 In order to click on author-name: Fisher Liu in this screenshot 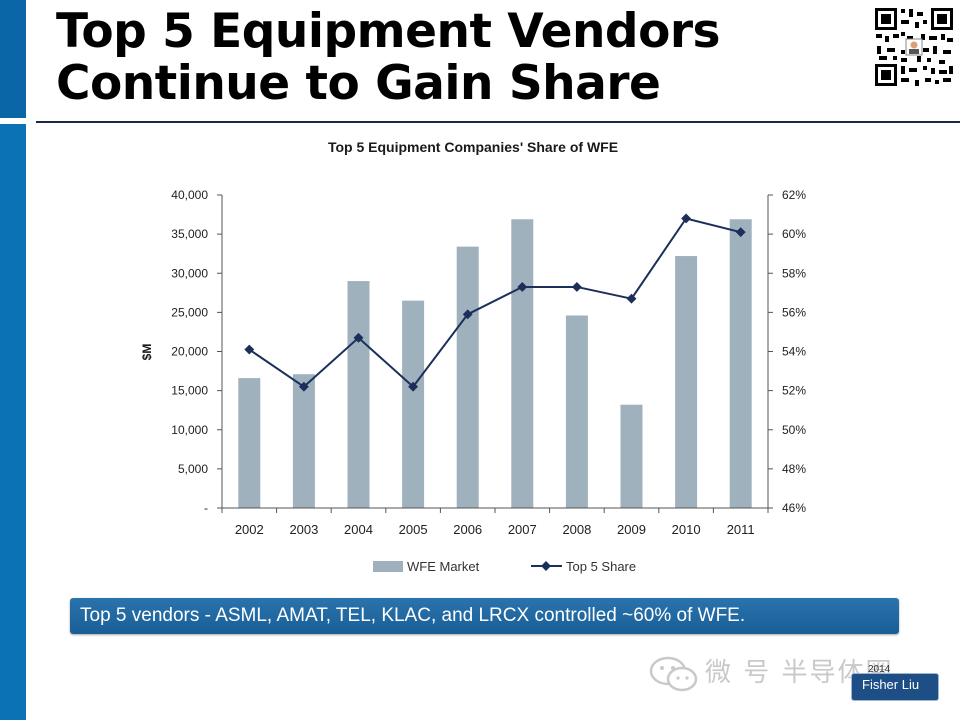, I will do `click(891, 684)`.